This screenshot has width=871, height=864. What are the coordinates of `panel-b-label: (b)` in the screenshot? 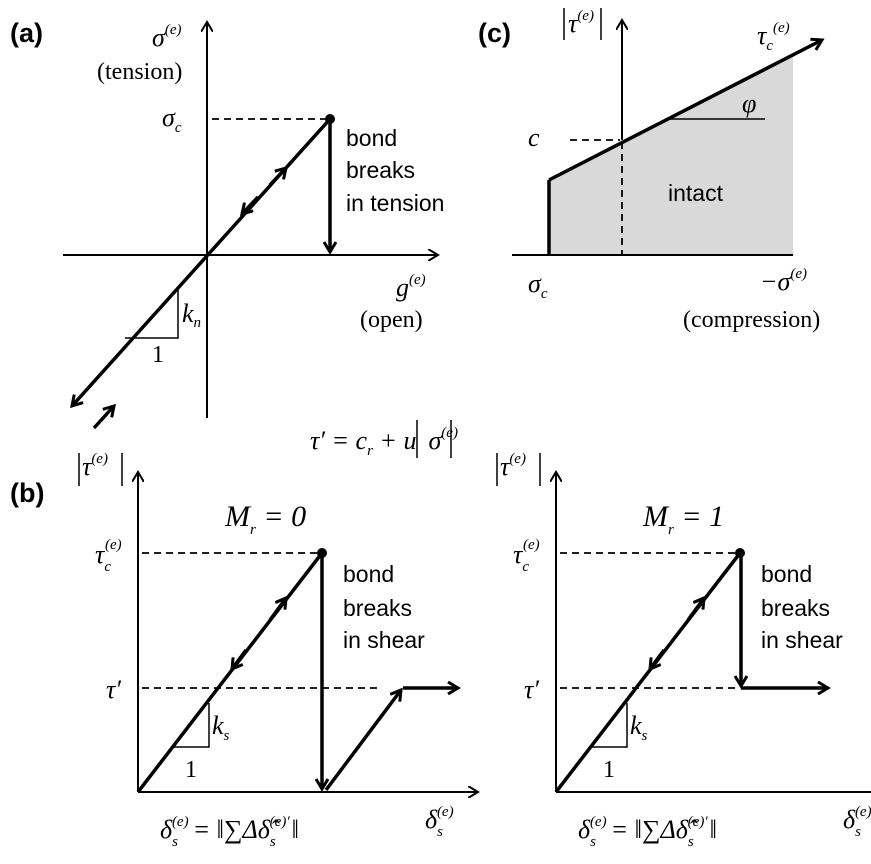 It's located at (27, 493).